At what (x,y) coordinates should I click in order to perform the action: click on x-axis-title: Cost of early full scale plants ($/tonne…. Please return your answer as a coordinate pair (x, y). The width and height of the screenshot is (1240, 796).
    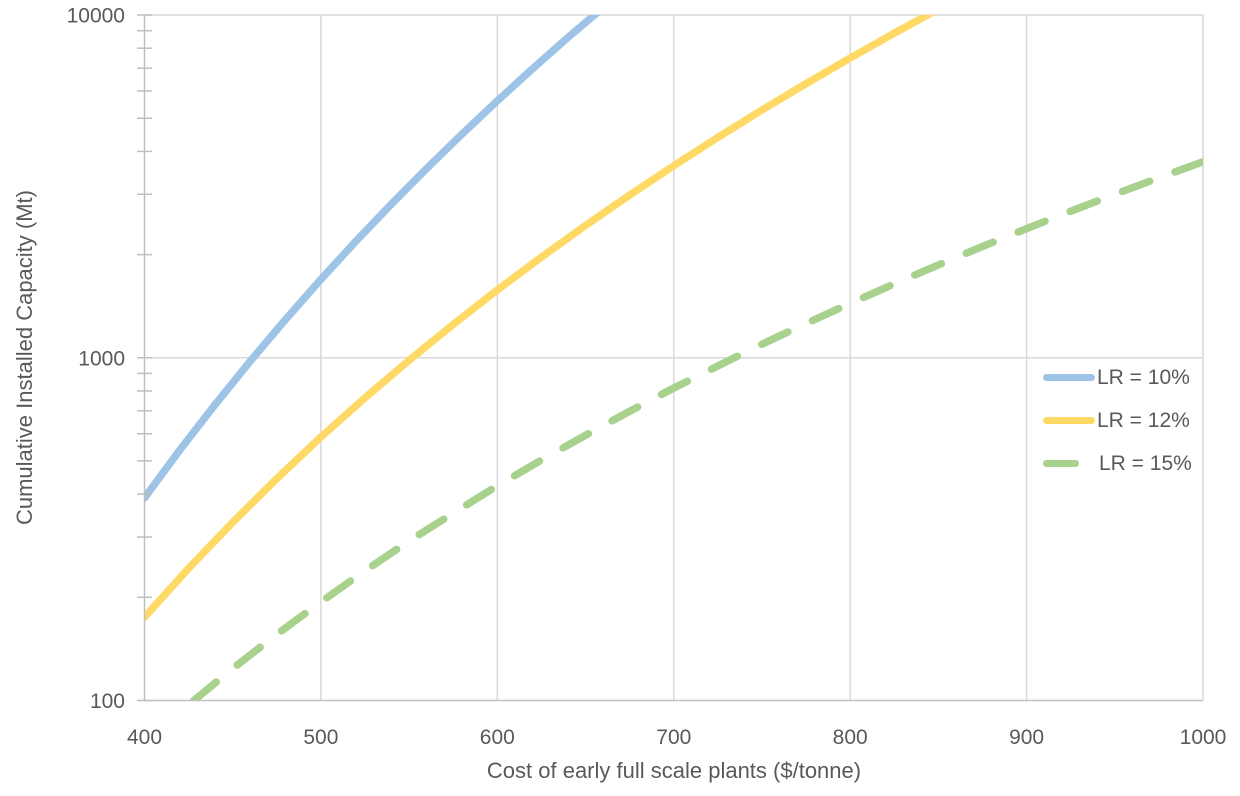
    Looking at the image, I should click on (674, 770).